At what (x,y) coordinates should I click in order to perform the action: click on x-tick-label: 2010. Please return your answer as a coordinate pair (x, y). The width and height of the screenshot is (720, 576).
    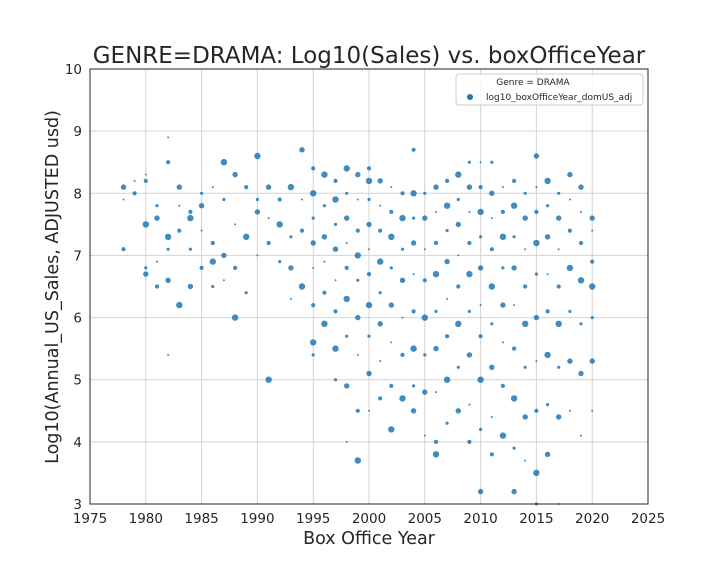
    Looking at the image, I should click on (480, 519).